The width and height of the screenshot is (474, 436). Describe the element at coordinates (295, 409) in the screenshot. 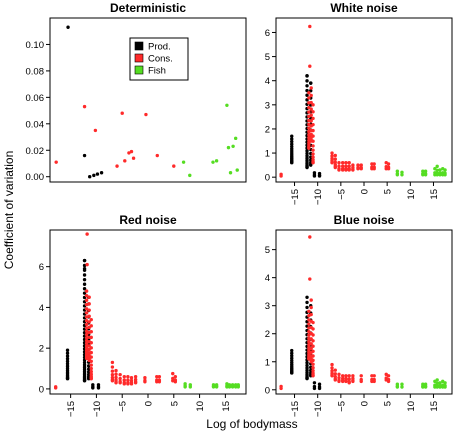

I see `x-tick-label: −15` at that location.